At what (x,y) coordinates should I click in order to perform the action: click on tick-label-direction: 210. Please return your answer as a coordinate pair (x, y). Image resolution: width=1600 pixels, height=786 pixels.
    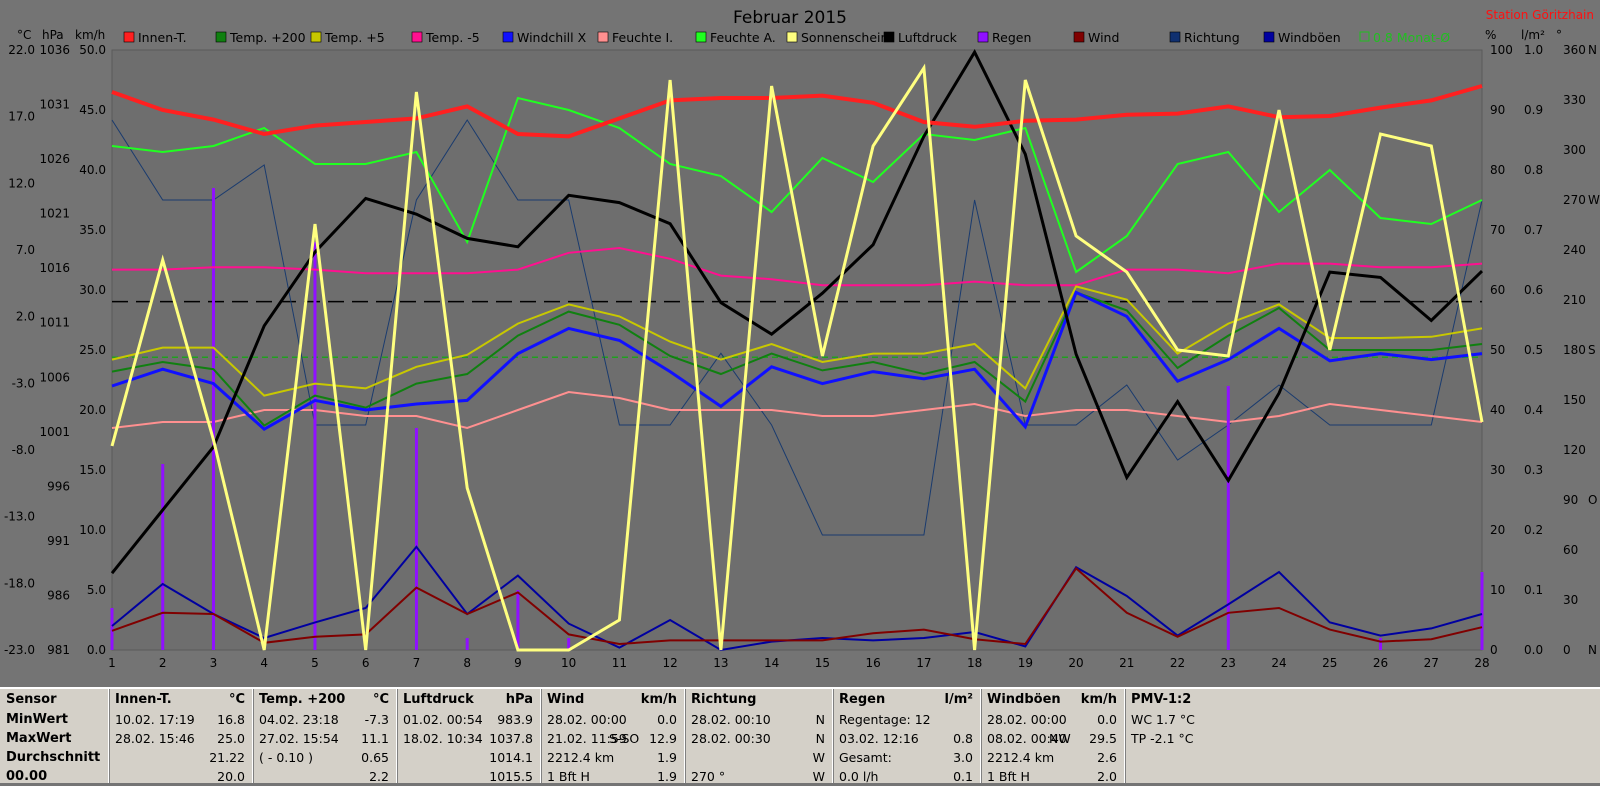
    Looking at the image, I should click on (1574, 300).